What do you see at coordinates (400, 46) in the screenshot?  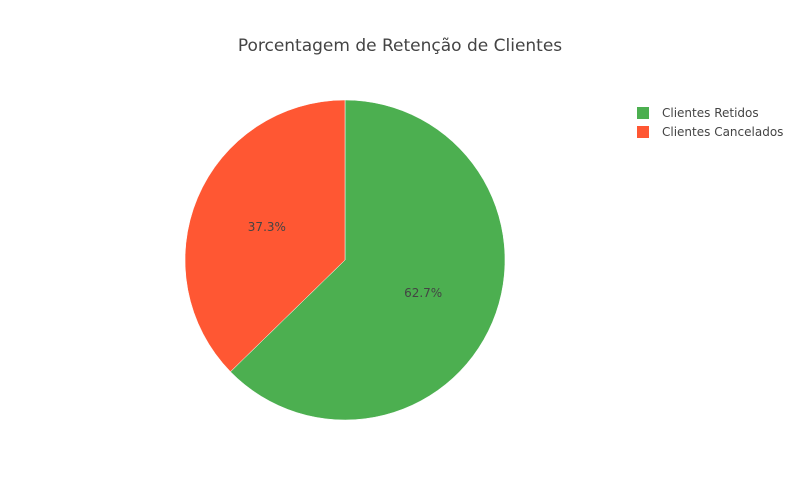 I see `chart-title: Porcentagem de Retenção de Clientes` at bounding box center [400, 46].